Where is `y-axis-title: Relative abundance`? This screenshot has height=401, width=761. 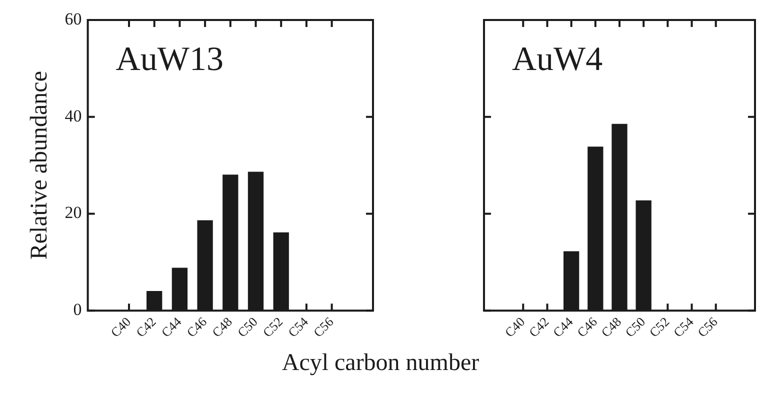 y-axis-title: Relative abundance is located at coordinates (39, 165).